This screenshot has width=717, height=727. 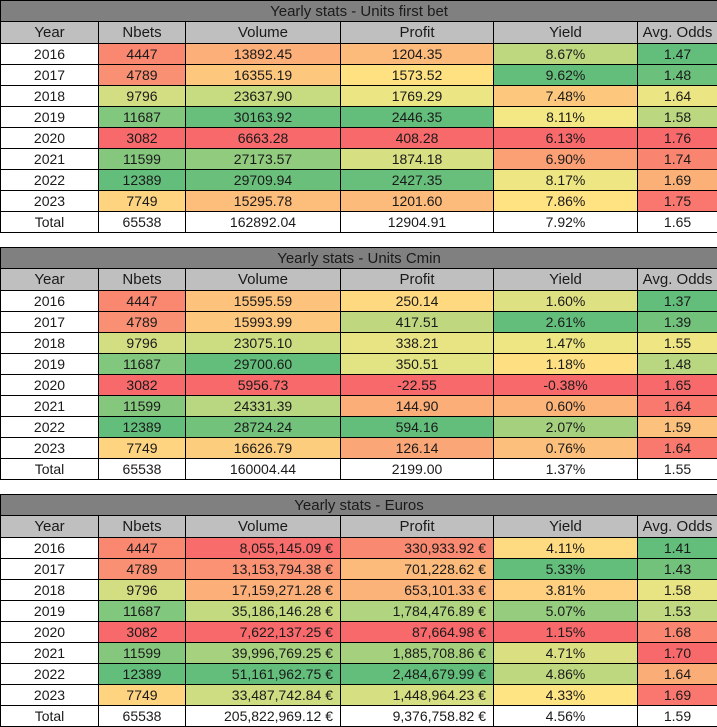 What do you see at coordinates (417, 138) in the screenshot?
I see `stat-cell: 408.28` at bounding box center [417, 138].